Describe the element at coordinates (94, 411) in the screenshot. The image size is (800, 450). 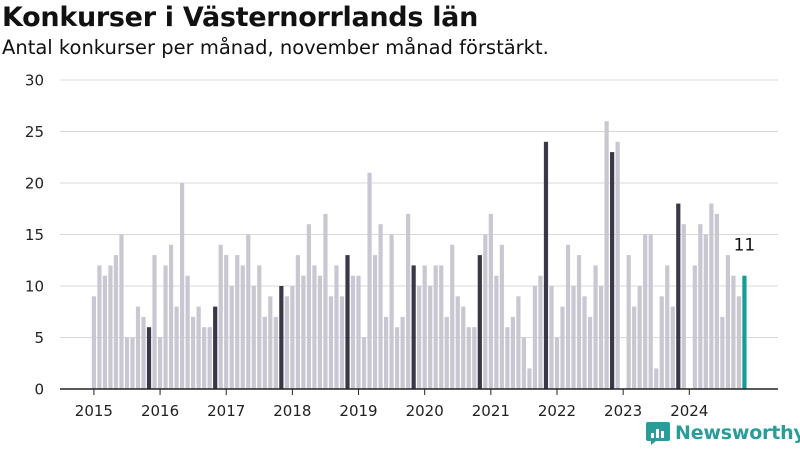
I see `x-tick-label: 2015` at that location.